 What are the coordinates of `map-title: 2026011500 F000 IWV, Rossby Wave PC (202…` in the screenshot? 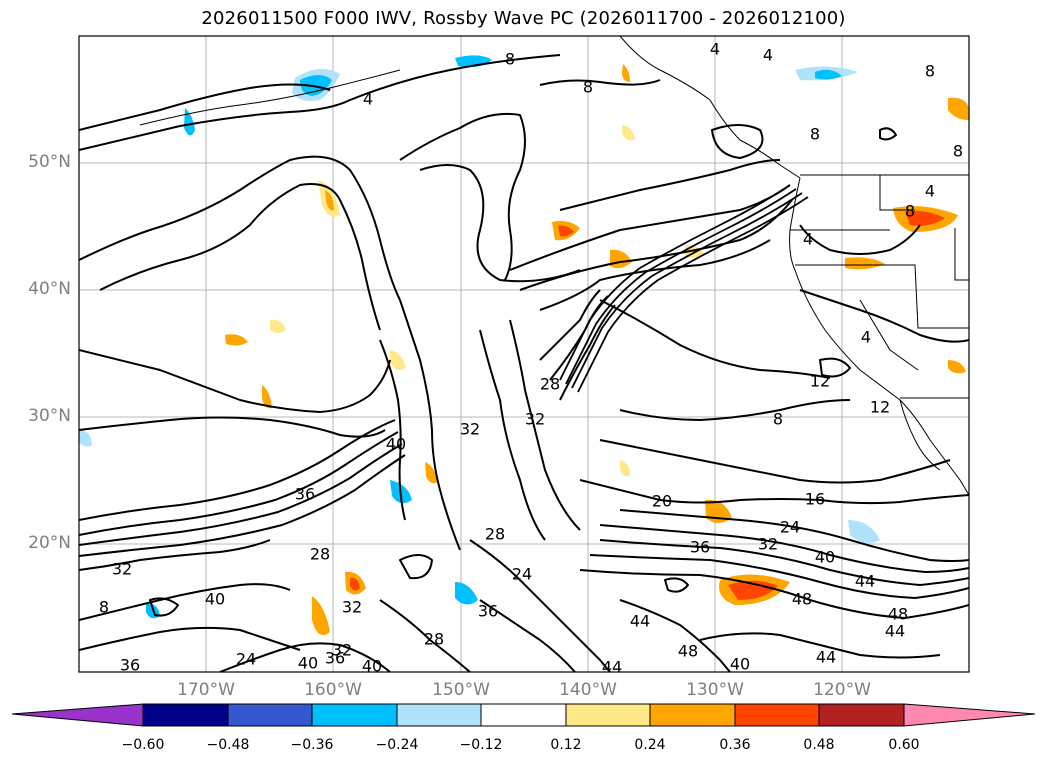 It's located at (523, 18).